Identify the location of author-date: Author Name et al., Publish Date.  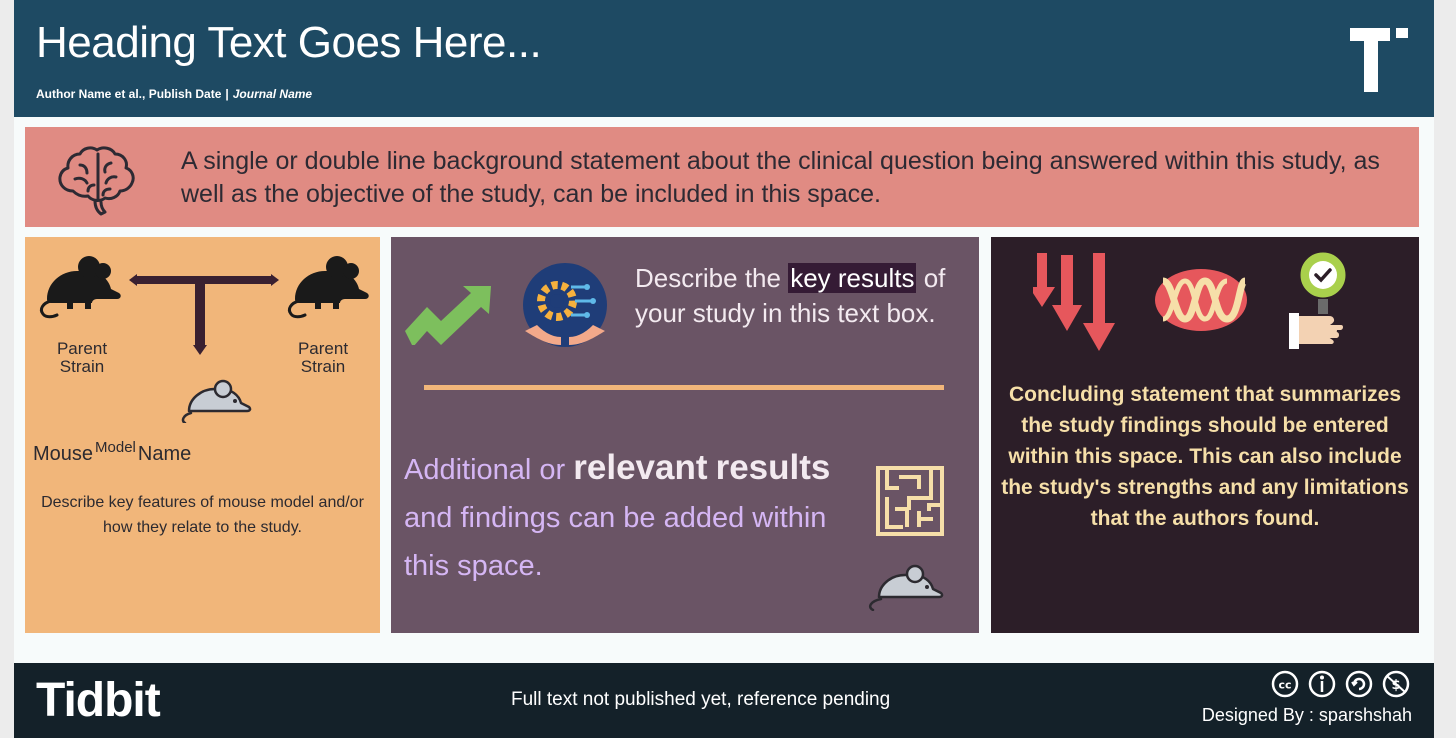
(129, 94).